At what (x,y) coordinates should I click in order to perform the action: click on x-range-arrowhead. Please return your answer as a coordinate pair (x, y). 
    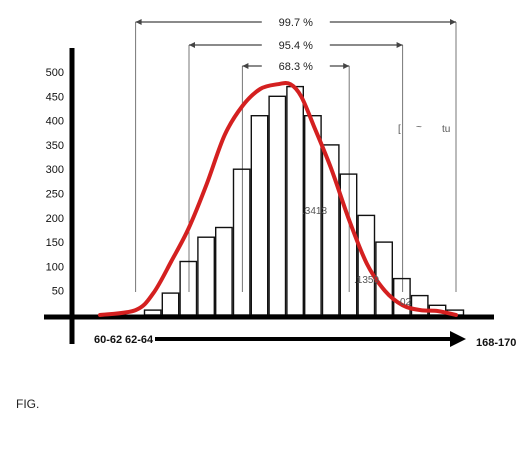
    Looking at the image, I should click on (458, 339).